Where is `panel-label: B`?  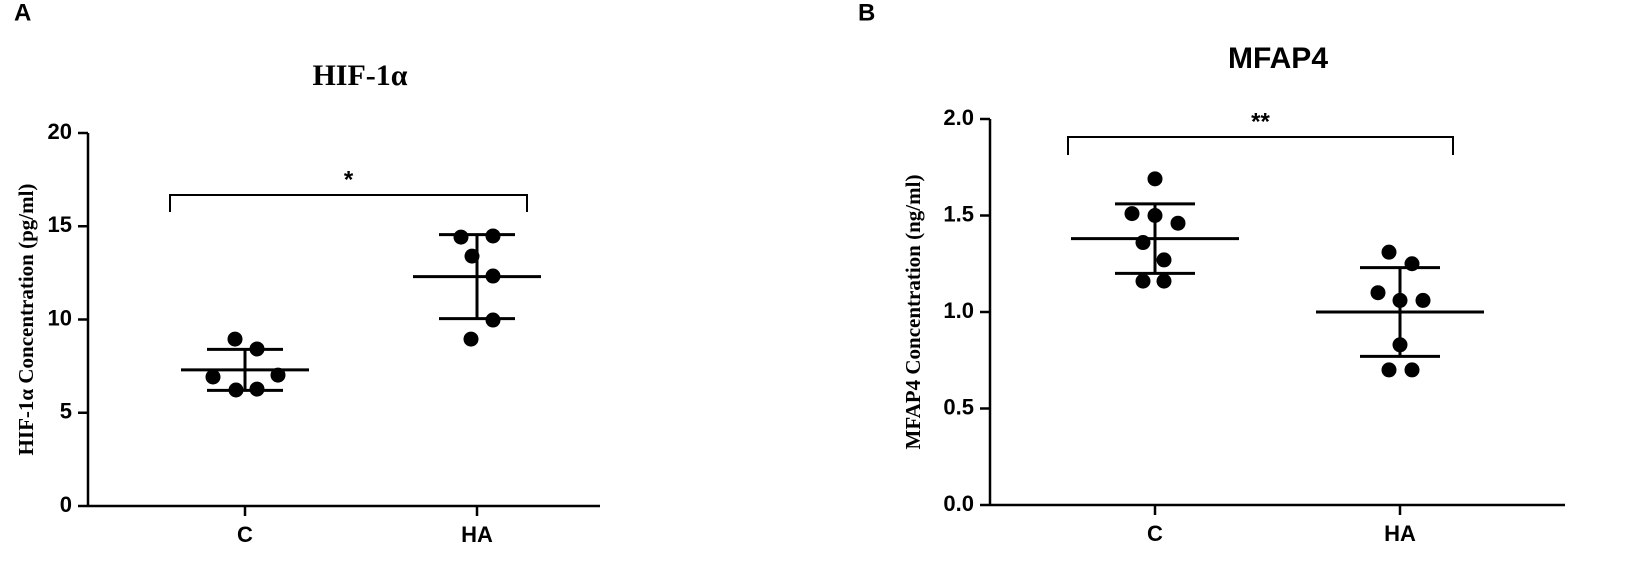
panel-label: B is located at coordinates (866, 13).